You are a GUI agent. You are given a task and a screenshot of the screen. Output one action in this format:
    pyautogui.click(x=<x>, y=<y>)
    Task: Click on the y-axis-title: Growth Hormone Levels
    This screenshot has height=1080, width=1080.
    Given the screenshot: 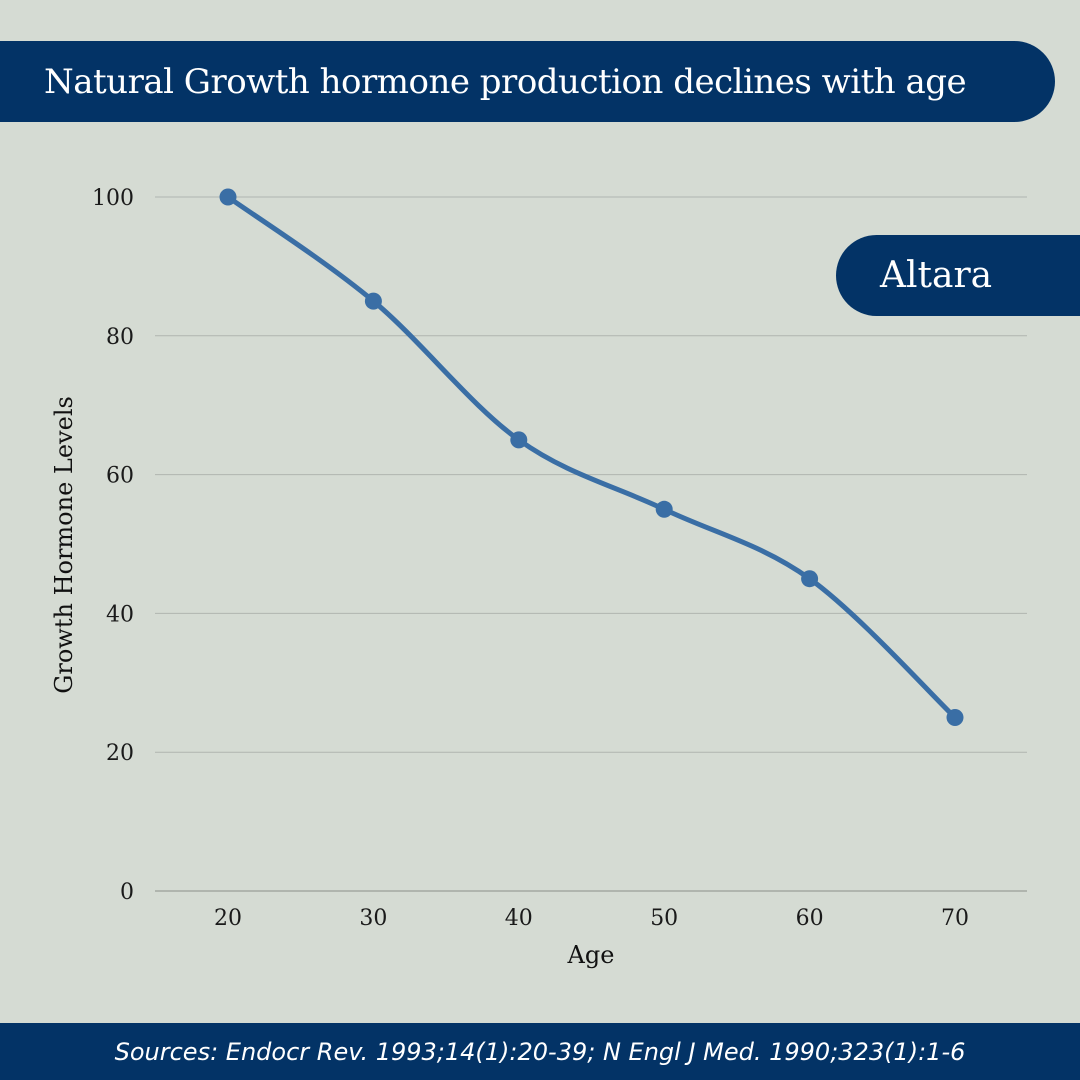 What is the action you would take?
    pyautogui.click(x=64, y=545)
    